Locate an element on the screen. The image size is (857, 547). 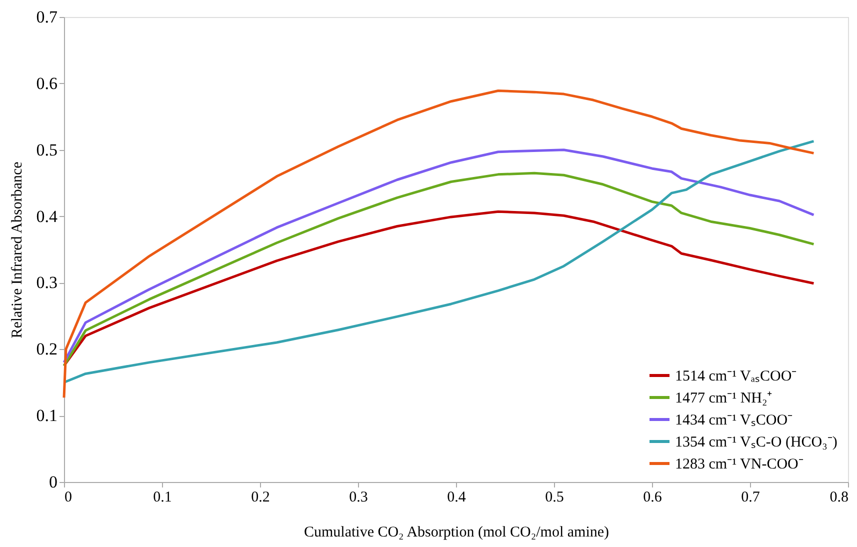
y-tick-label: 0.6 is located at coordinates (47, 83).